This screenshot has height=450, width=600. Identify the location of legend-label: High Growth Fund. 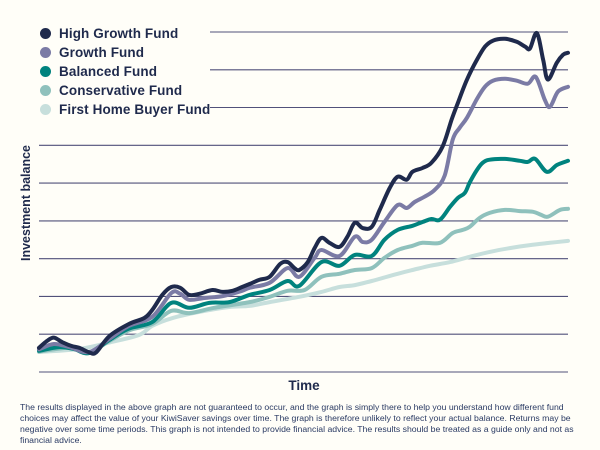
(119, 33).